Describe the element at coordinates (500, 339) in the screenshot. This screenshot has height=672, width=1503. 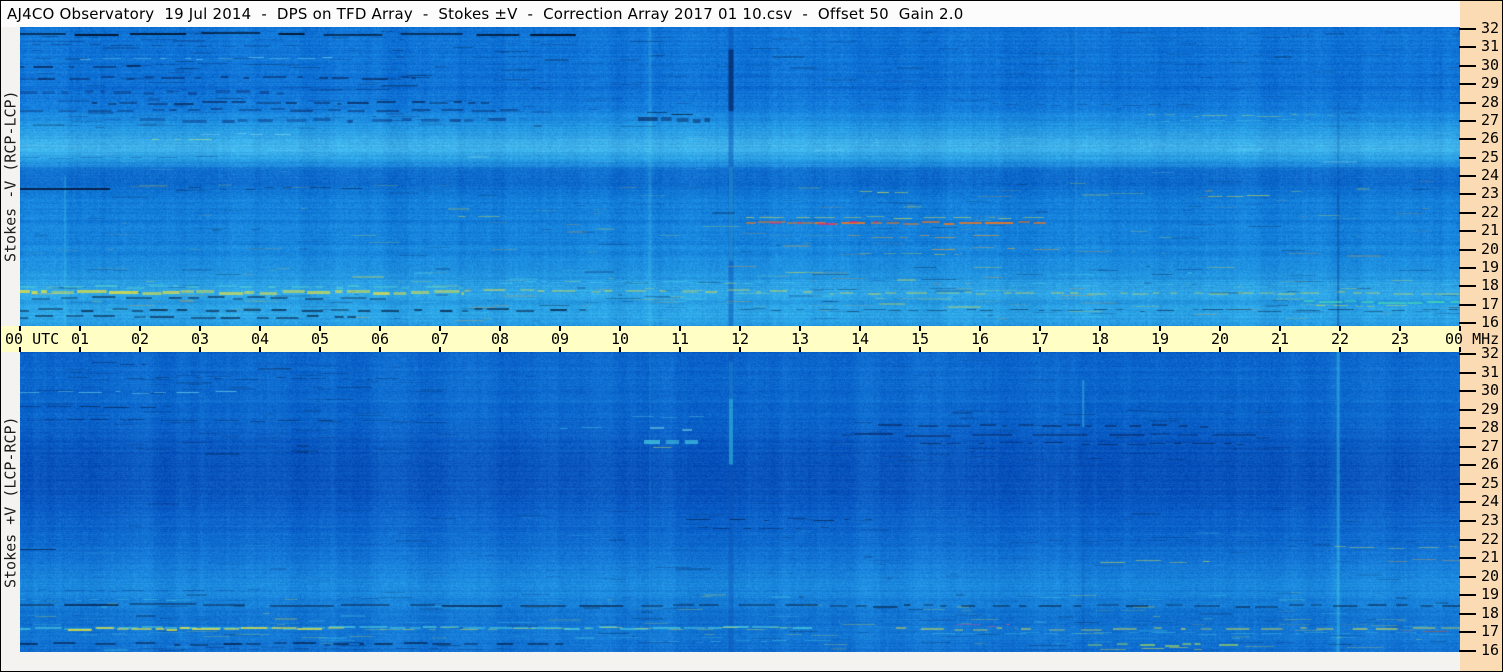
I see `time-tick-label: 08` at that location.